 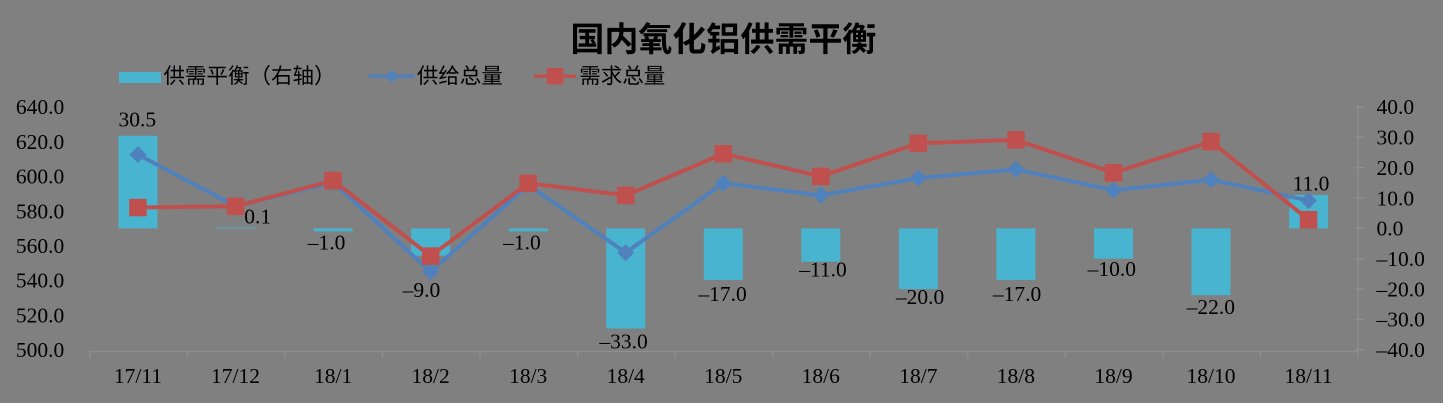 What do you see at coordinates (138, 376) in the screenshot?
I see `svg-text: 17/11` at bounding box center [138, 376].